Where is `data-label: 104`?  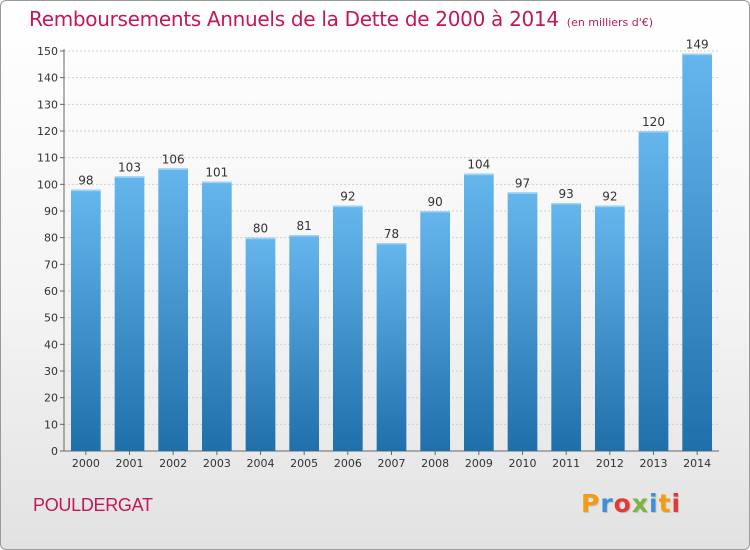 data-label: 104 is located at coordinates (478, 165).